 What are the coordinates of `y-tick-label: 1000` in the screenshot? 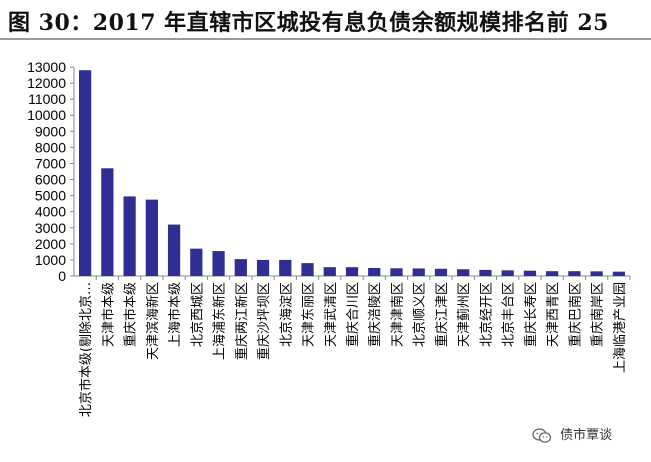 It's located at (50, 260).